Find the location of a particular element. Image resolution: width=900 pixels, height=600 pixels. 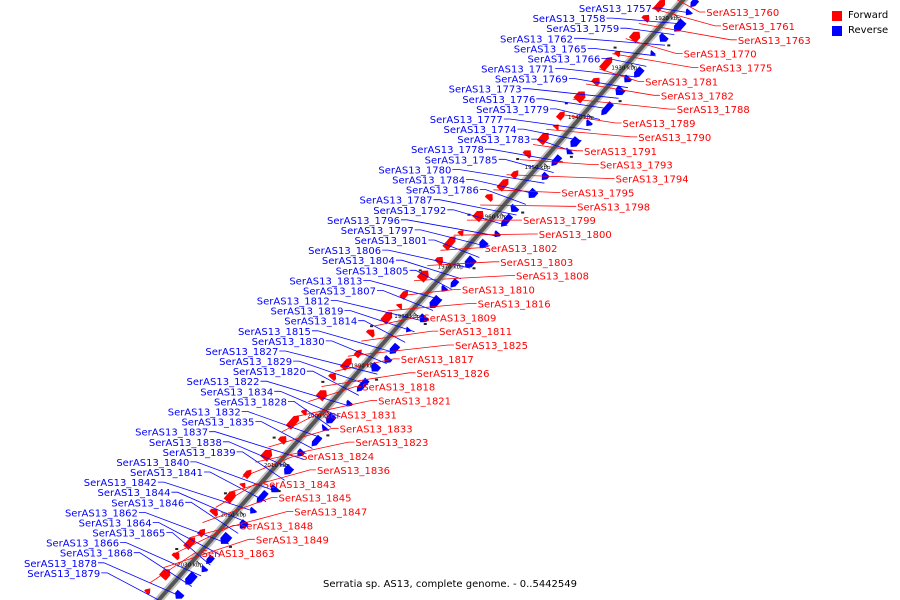

reverse-gene-label: SerAS13_1784 is located at coordinates (428, 180).